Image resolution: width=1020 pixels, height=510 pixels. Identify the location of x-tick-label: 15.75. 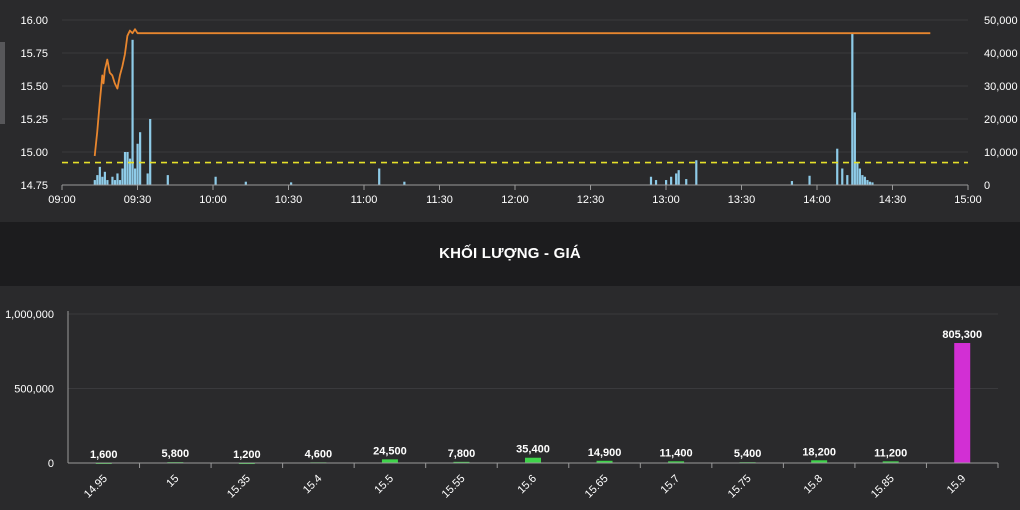
(740, 487).